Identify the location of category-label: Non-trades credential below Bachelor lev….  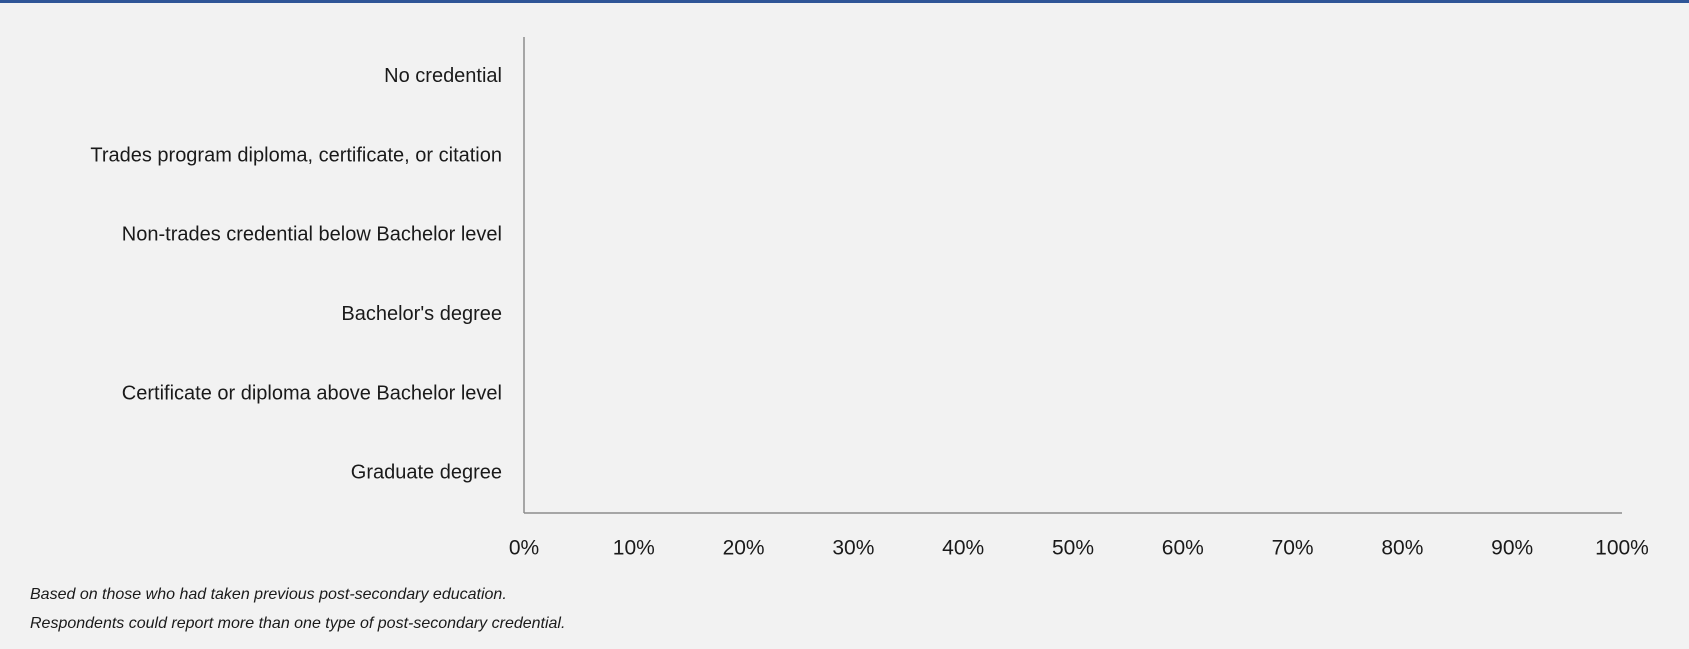
(312, 235).